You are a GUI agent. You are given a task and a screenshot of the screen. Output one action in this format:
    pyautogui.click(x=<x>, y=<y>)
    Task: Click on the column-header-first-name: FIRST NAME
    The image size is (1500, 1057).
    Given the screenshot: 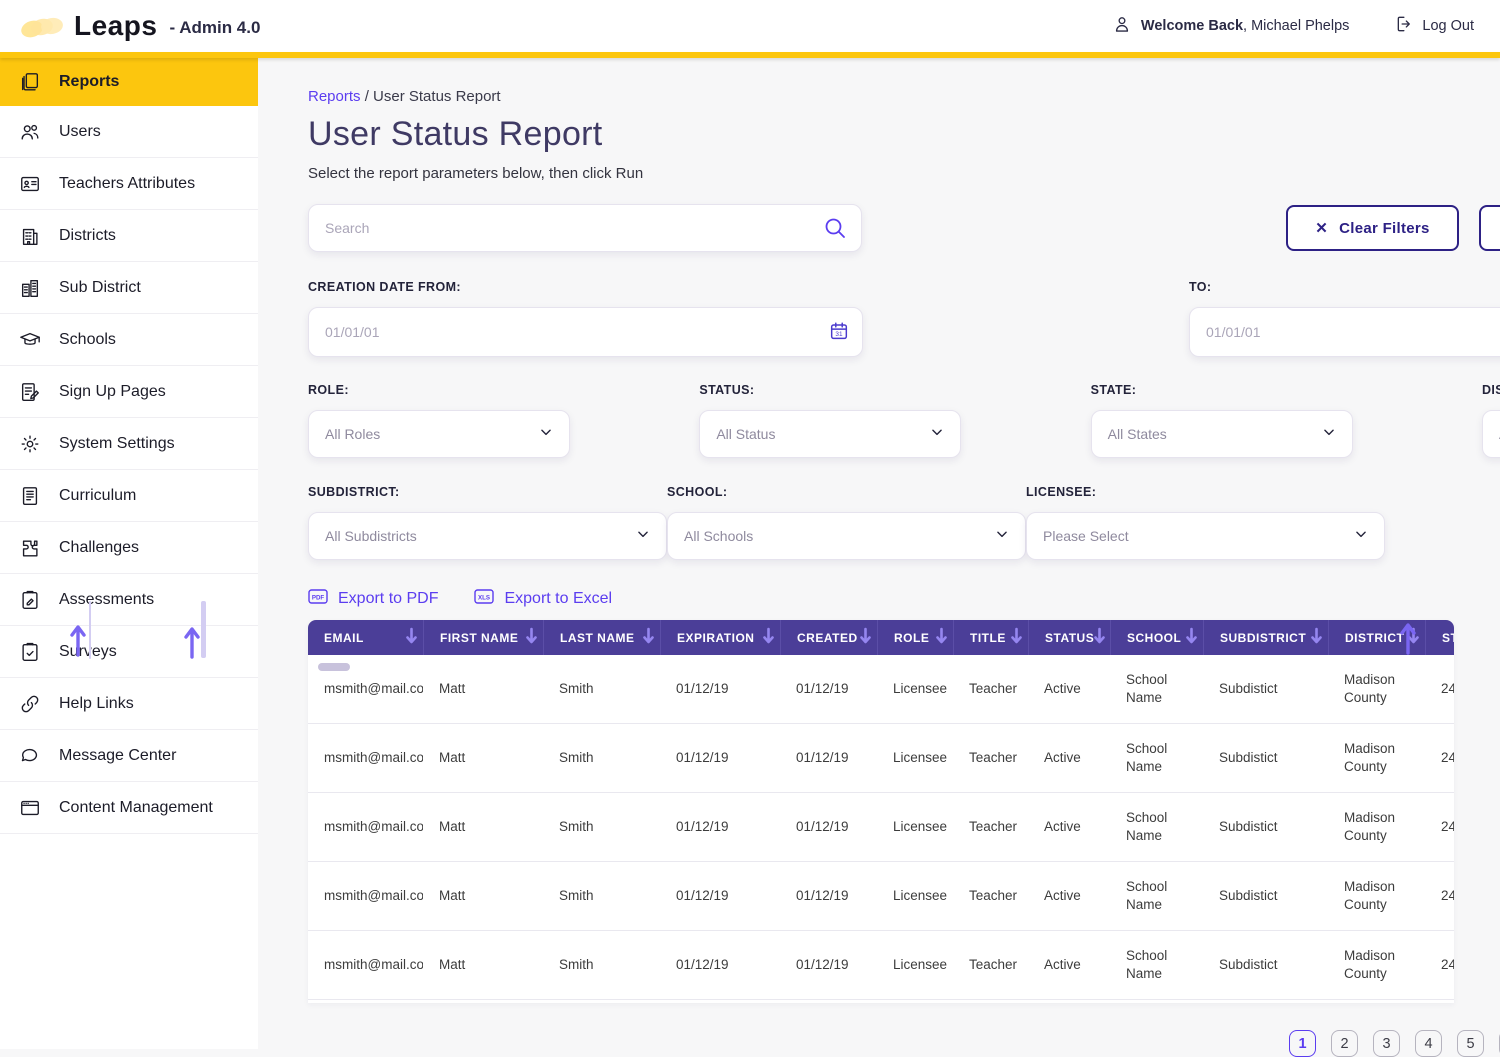 What is the action you would take?
    pyautogui.click(x=483, y=637)
    